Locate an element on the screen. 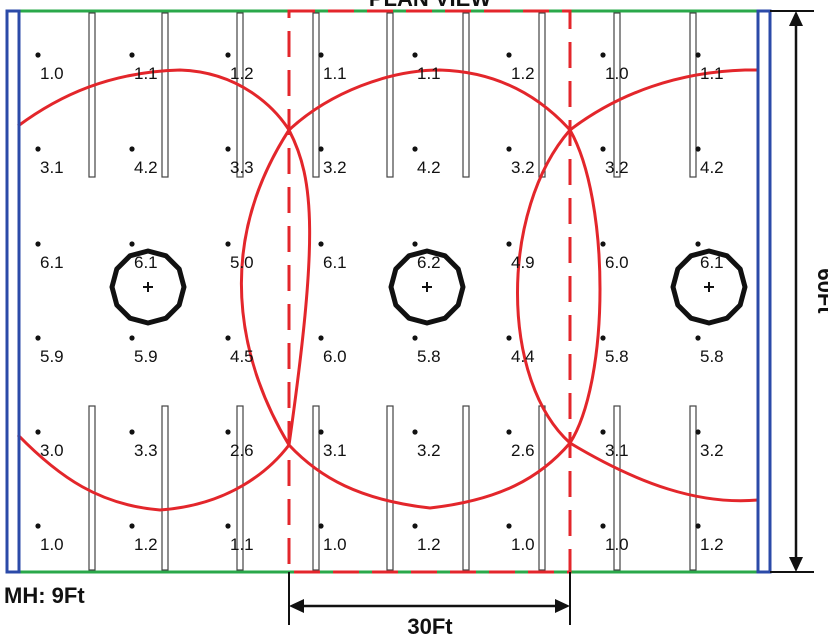 This screenshot has height=638, width=828. width-dim-arrow-right is located at coordinates (562, 606).